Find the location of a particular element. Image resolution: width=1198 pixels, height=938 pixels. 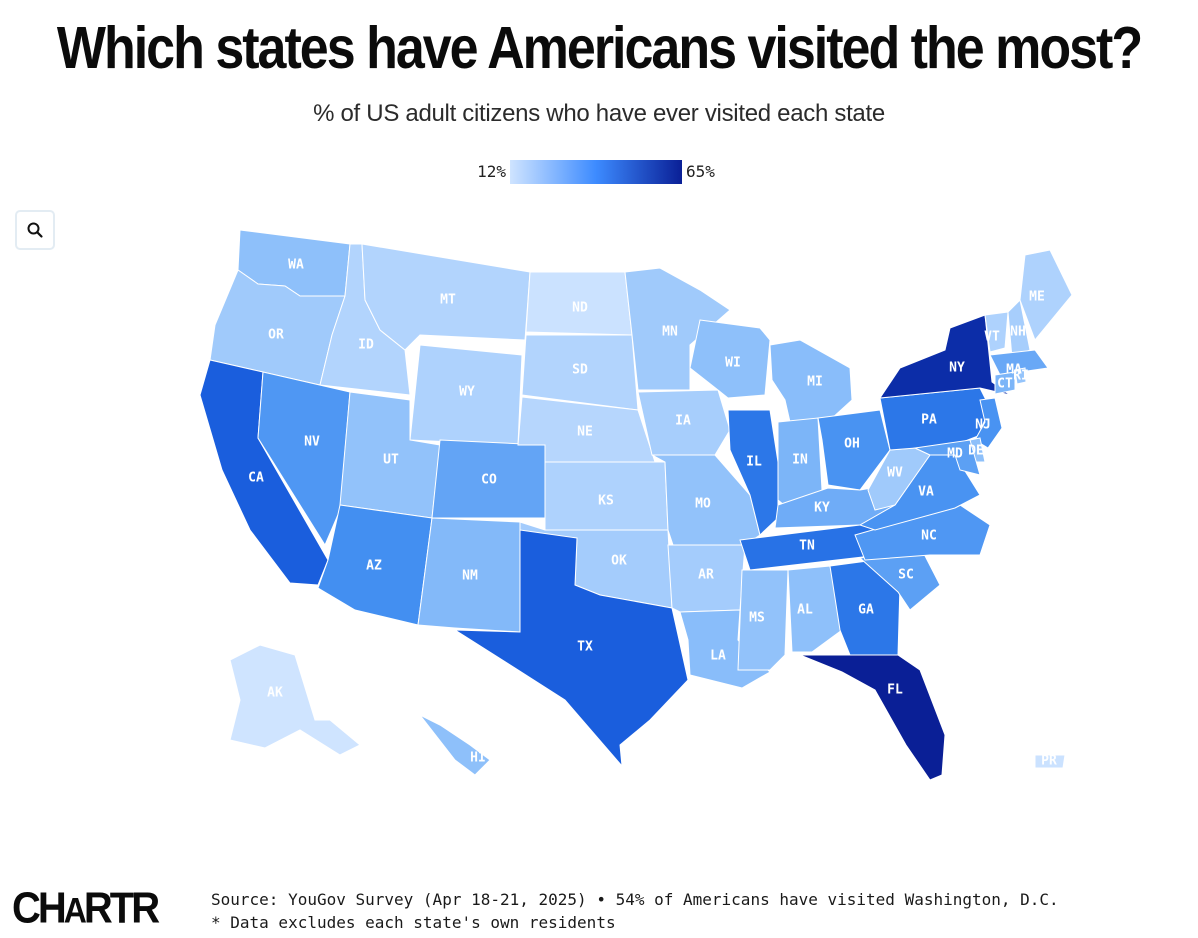

state-pr is located at coordinates (1050, 761).